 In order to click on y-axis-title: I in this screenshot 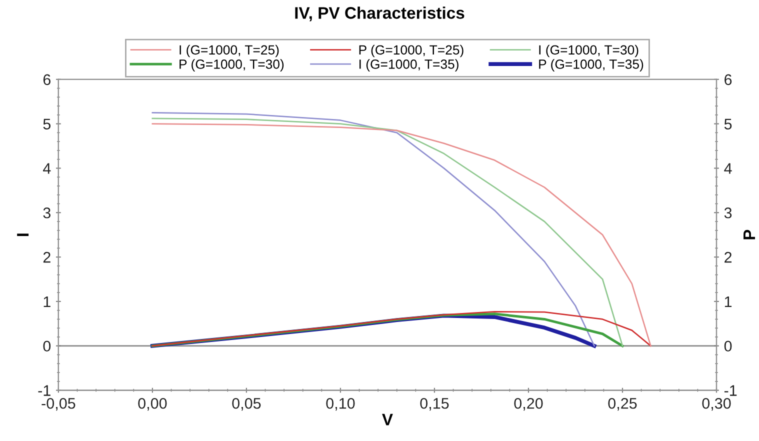, I will do `click(23, 235)`.